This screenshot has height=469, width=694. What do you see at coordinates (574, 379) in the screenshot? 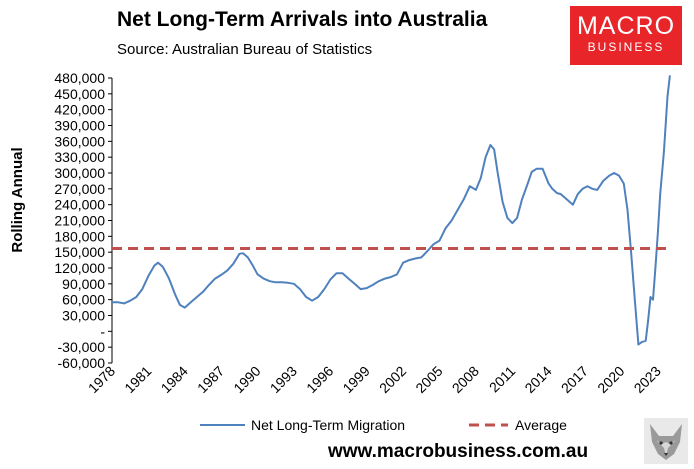
I see `x-tick-label: 2017` at bounding box center [574, 379].